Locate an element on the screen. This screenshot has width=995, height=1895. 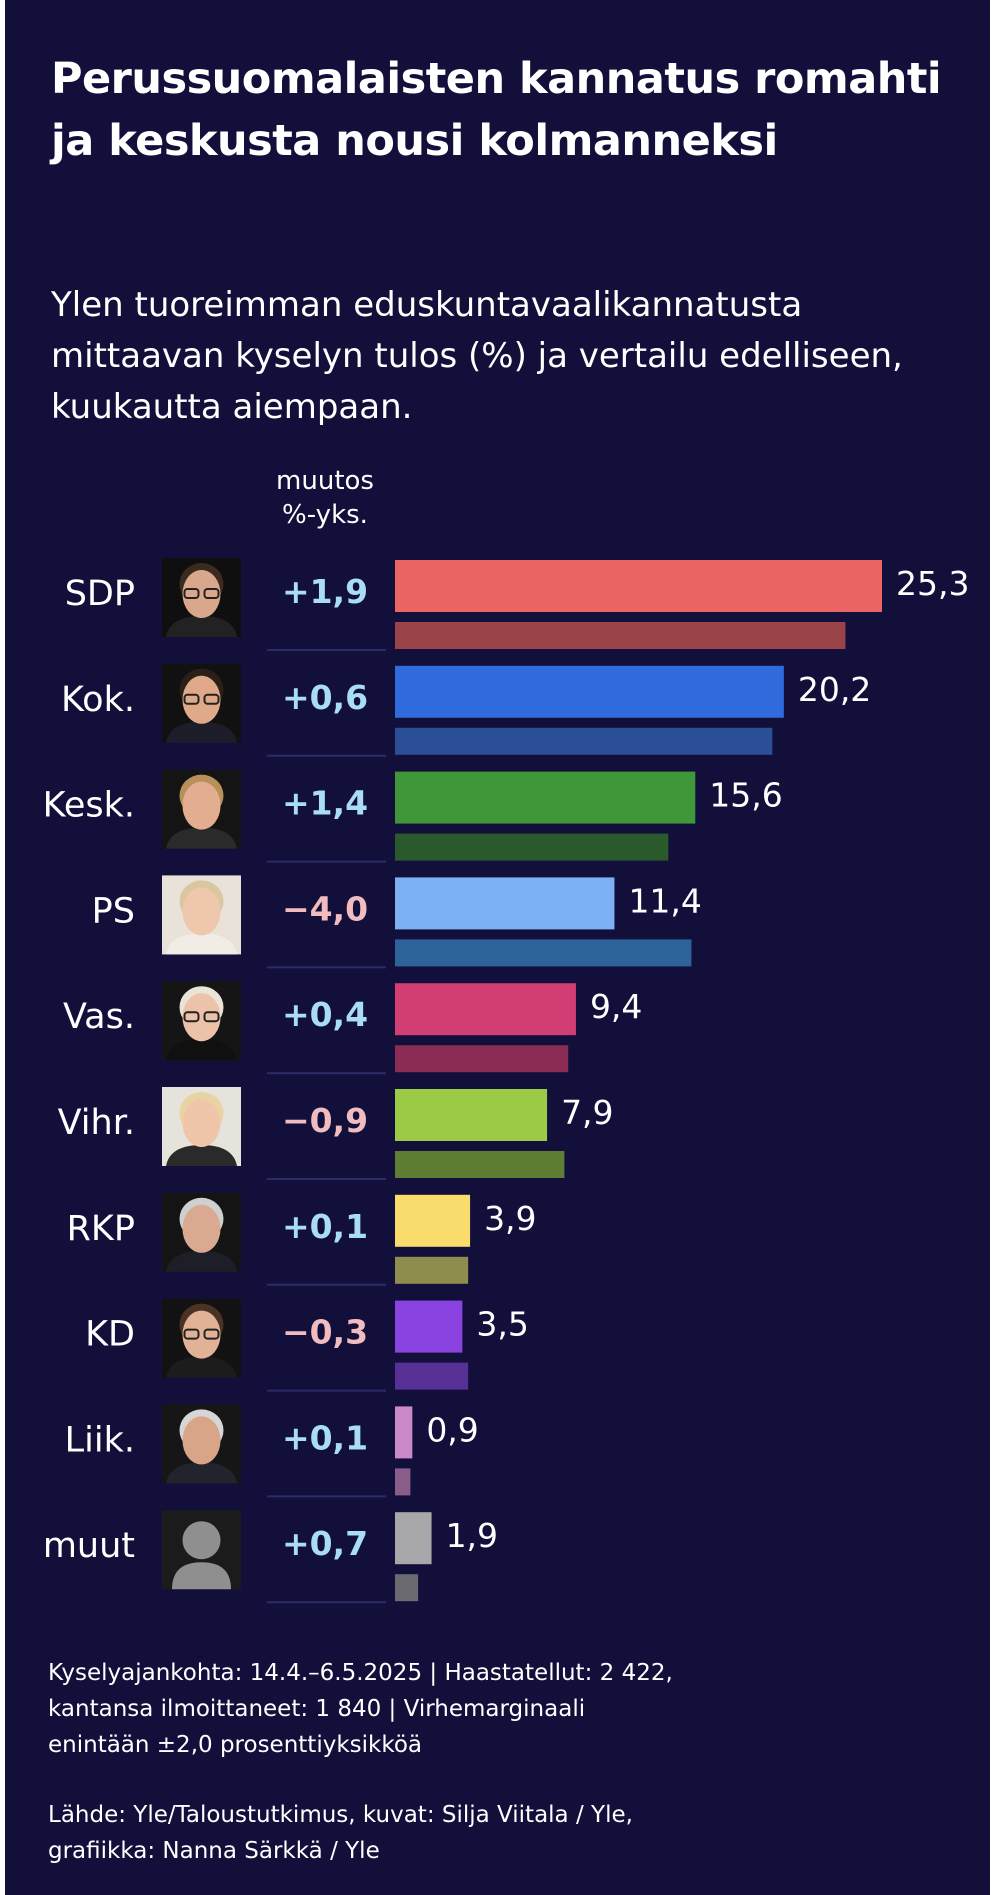
portrait-vihr-photo is located at coordinates (201, 1126).